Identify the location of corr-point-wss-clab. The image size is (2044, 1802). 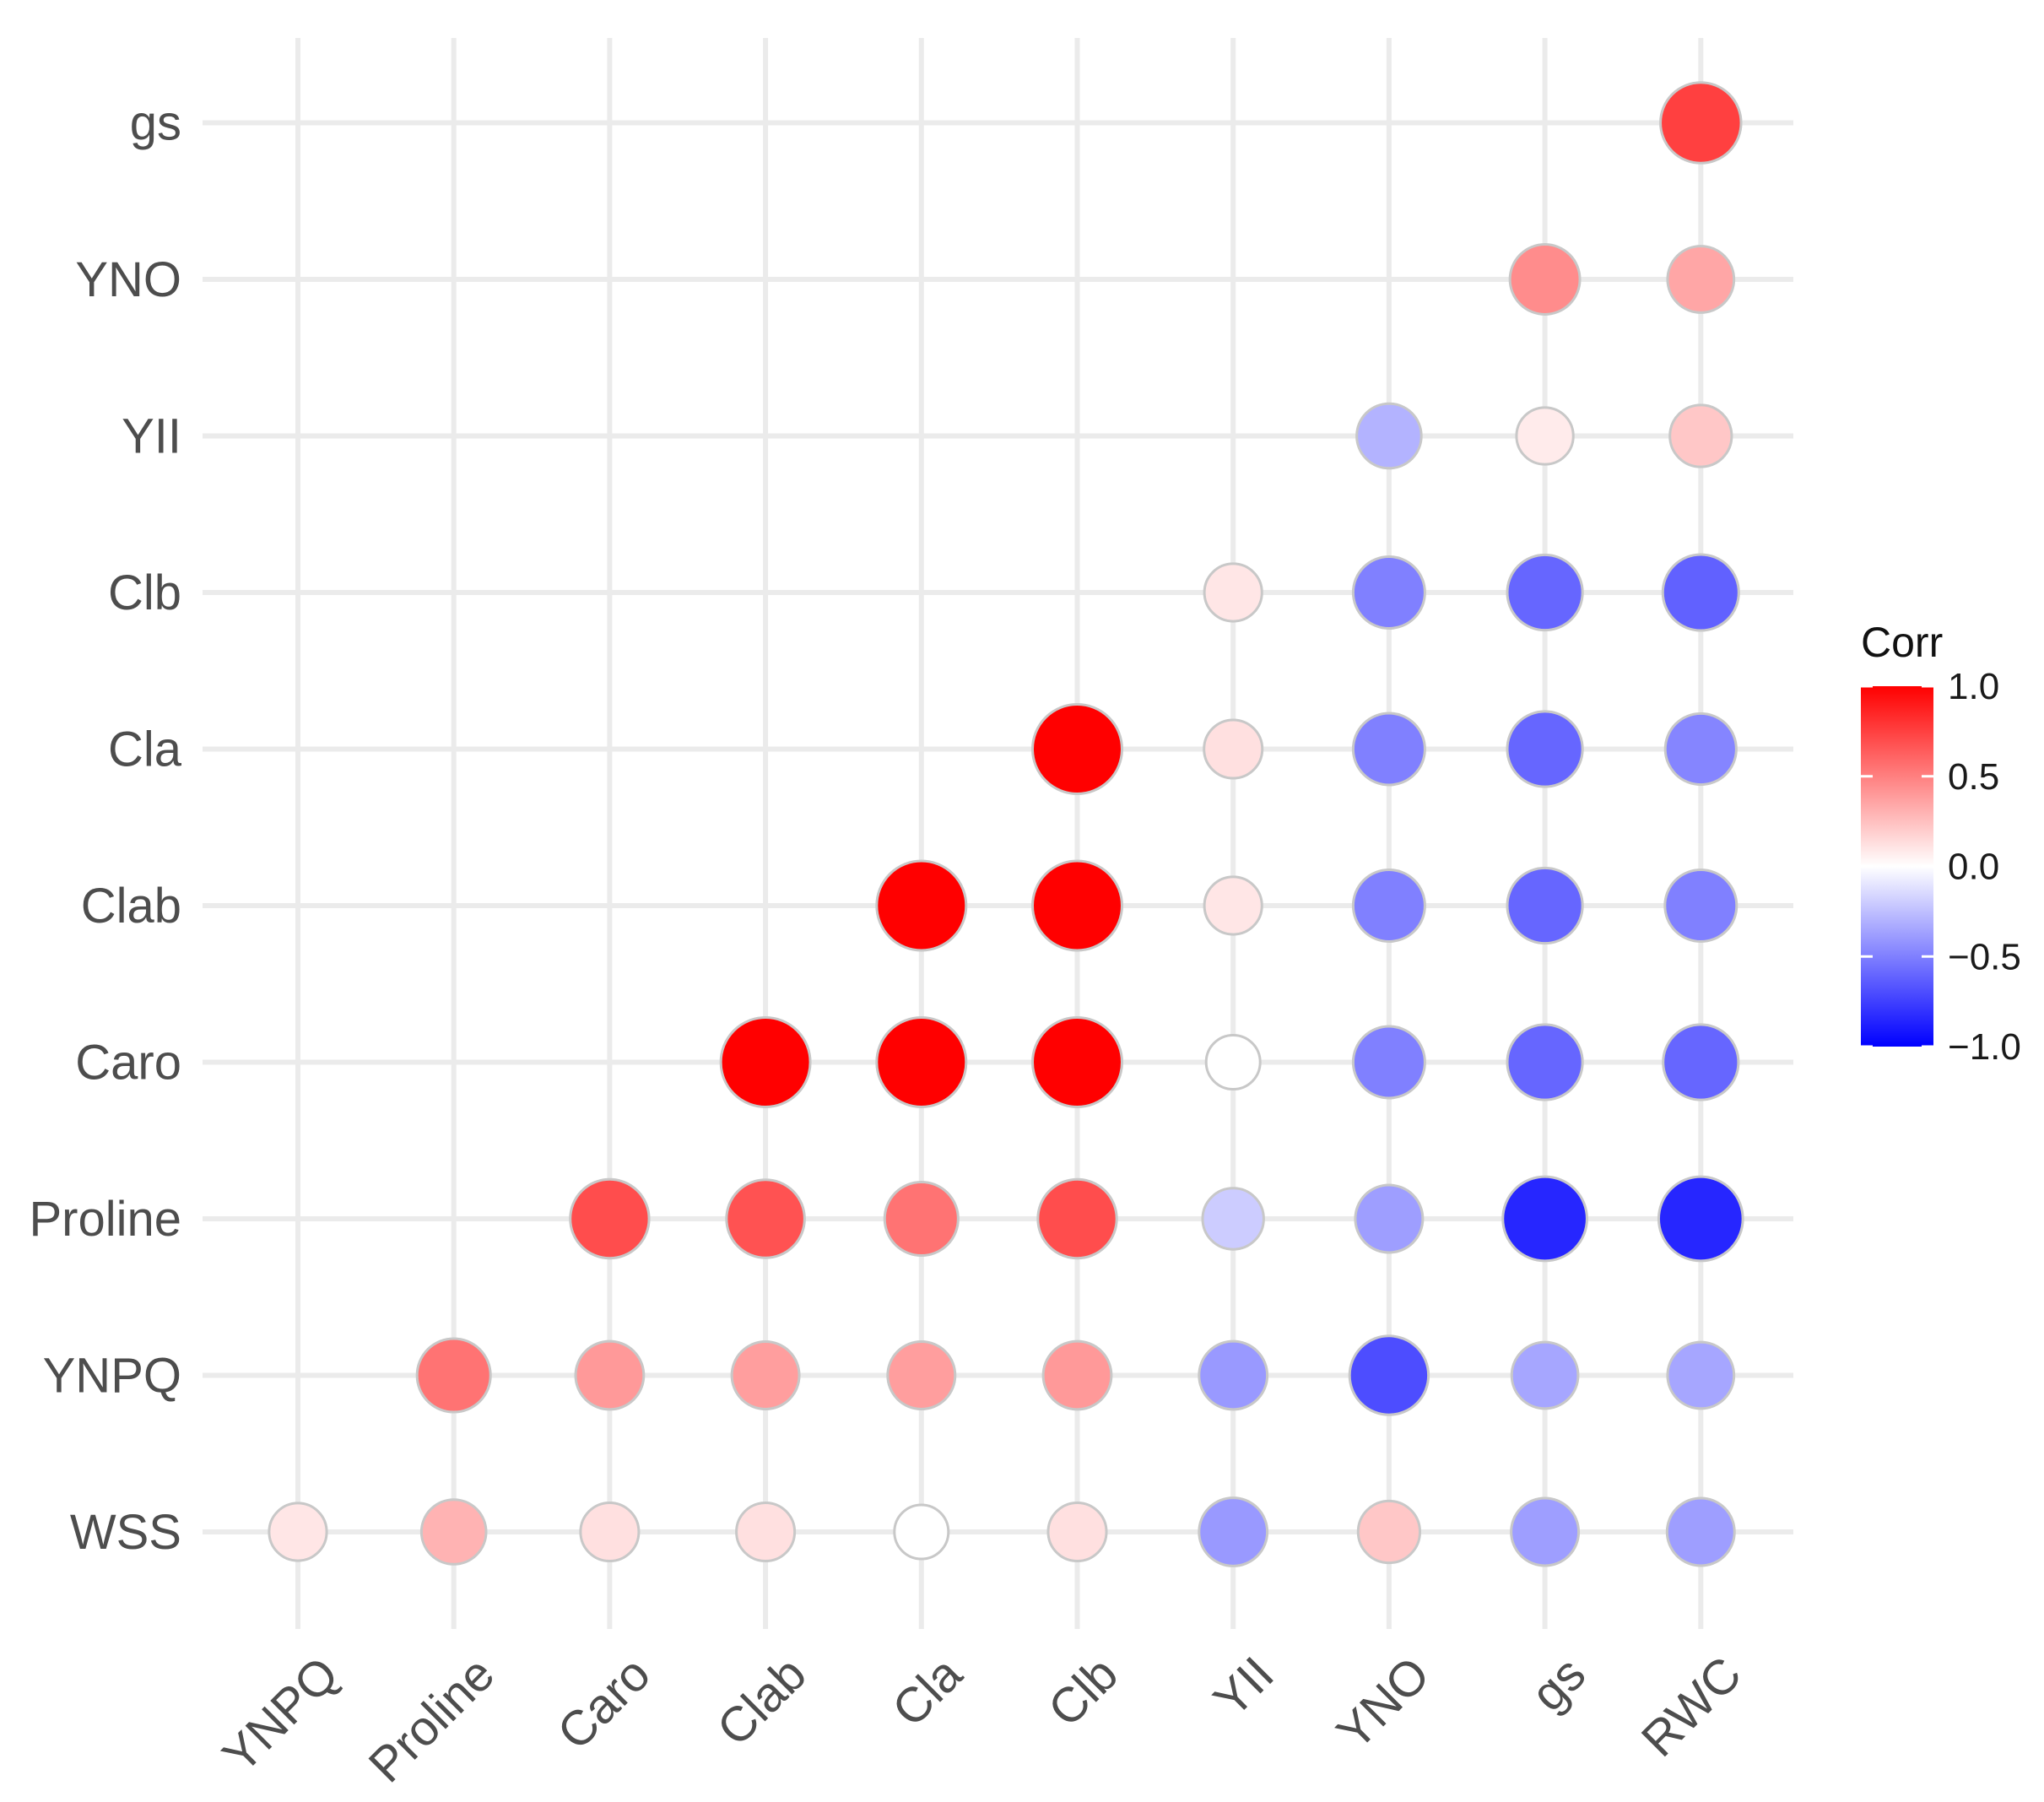
(766, 1532).